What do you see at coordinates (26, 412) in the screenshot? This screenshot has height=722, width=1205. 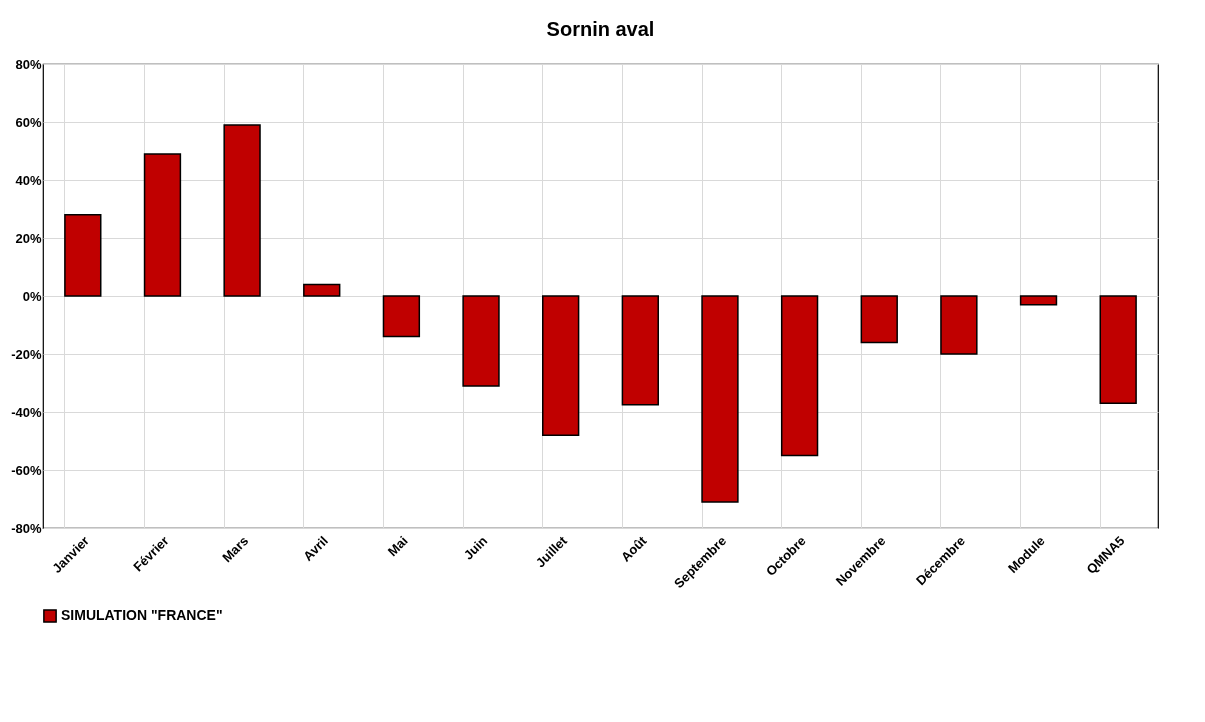 I see `y-tick-label: -40%` at bounding box center [26, 412].